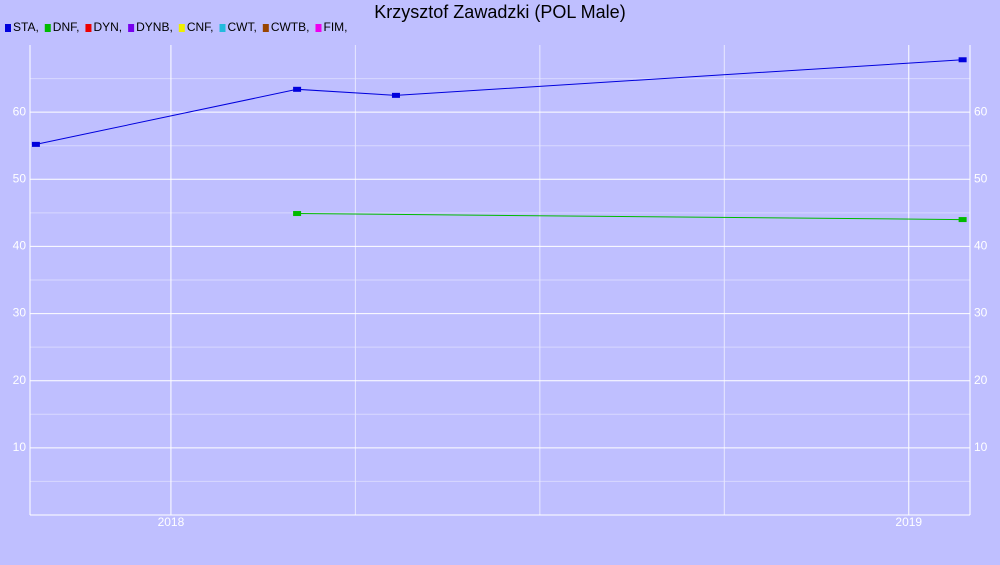 This screenshot has width=1000, height=565. I want to click on legend-label: DYNB,, so click(154, 27).